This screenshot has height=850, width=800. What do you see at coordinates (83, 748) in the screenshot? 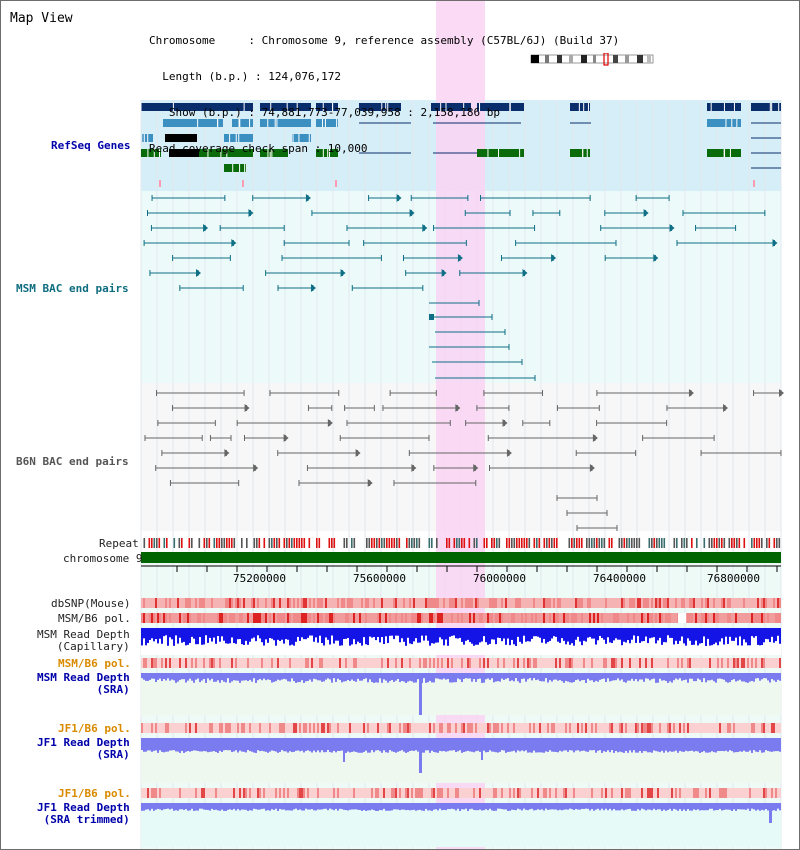
I see `track-label-jf1-depth-sra: JF1 Read Depth (SRA)` at bounding box center [83, 748].